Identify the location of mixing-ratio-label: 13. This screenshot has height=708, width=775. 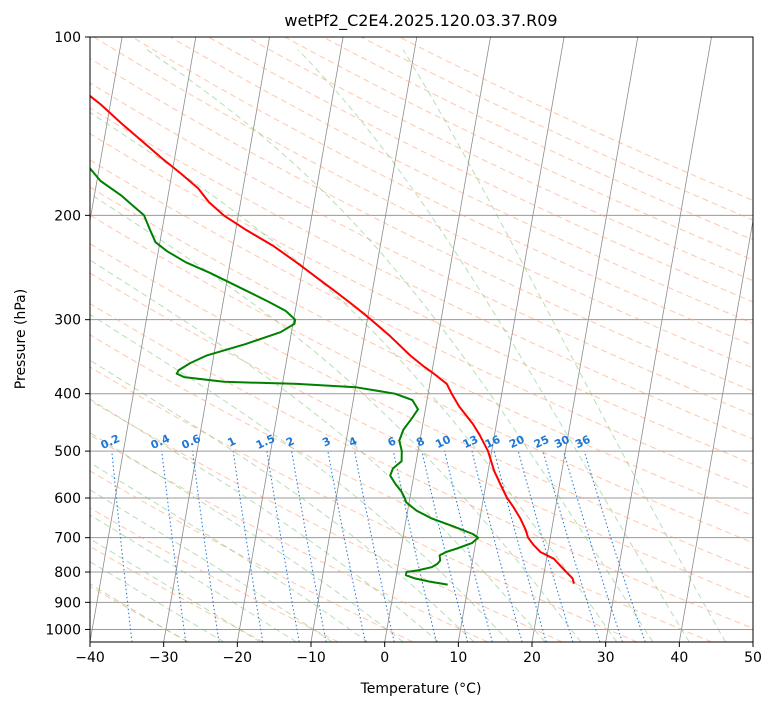
(470, 442).